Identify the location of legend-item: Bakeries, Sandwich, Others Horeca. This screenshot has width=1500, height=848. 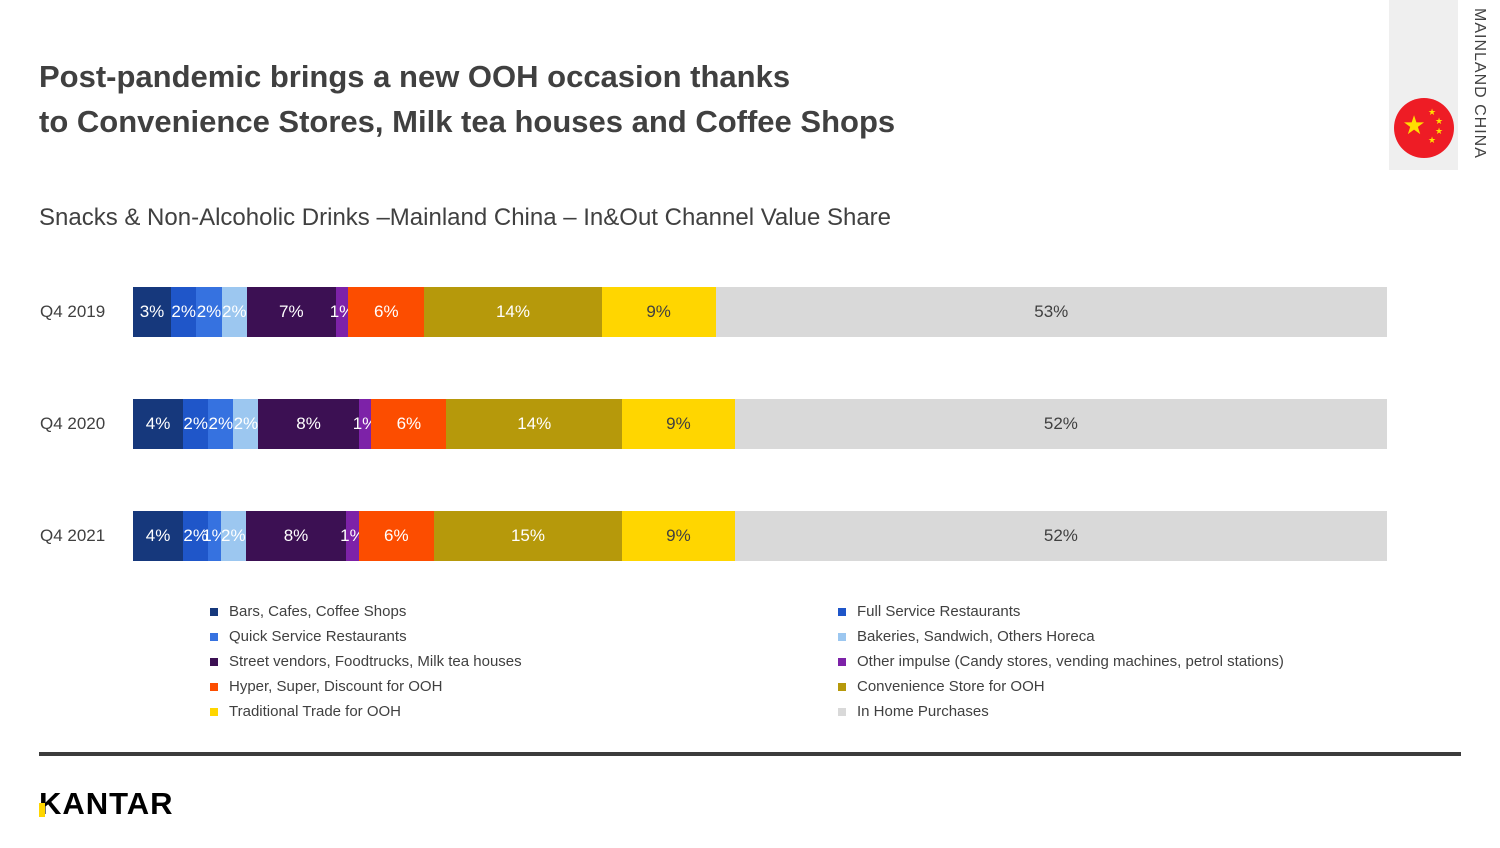
(1061, 636).